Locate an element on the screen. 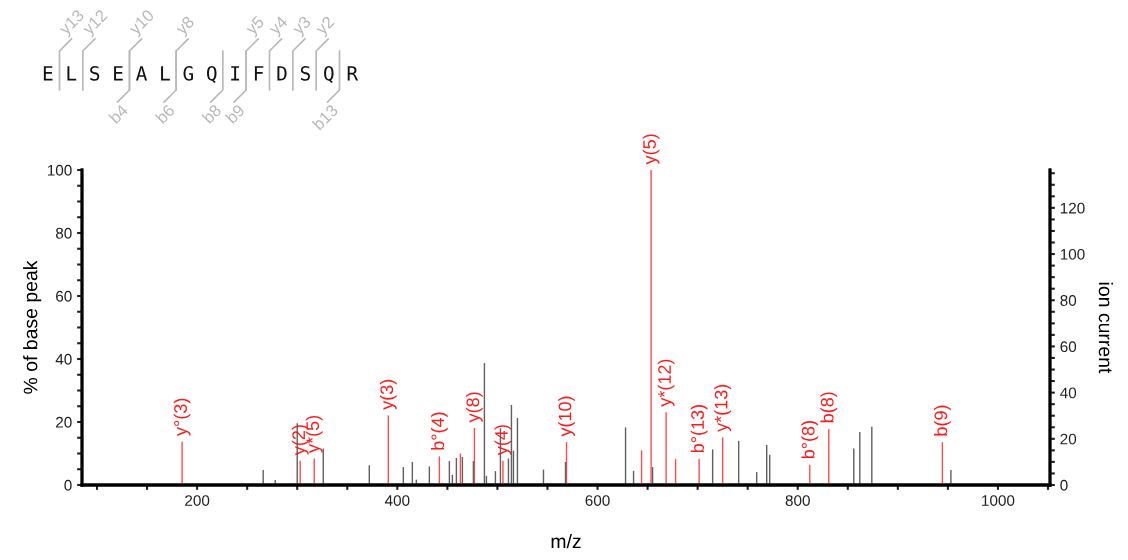 This screenshot has width=1128, height=560. annotation: y°(3) is located at coordinates (182, 417).